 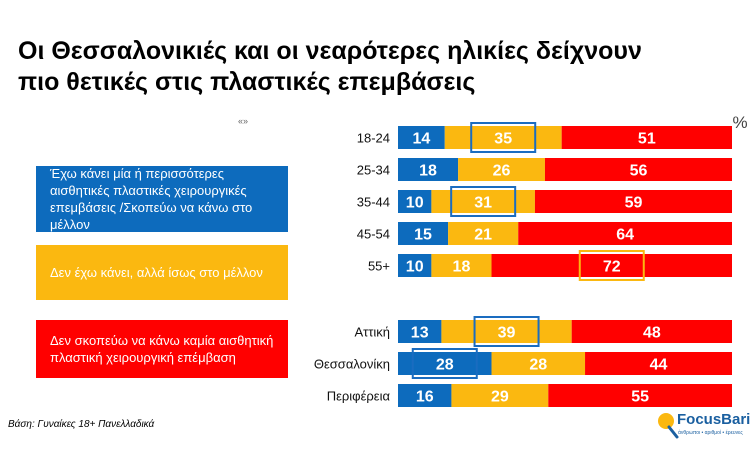 What do you see at coordinates (565, 300) in the screenshot?
I see `group-gap` at bounding box center [565, 300].